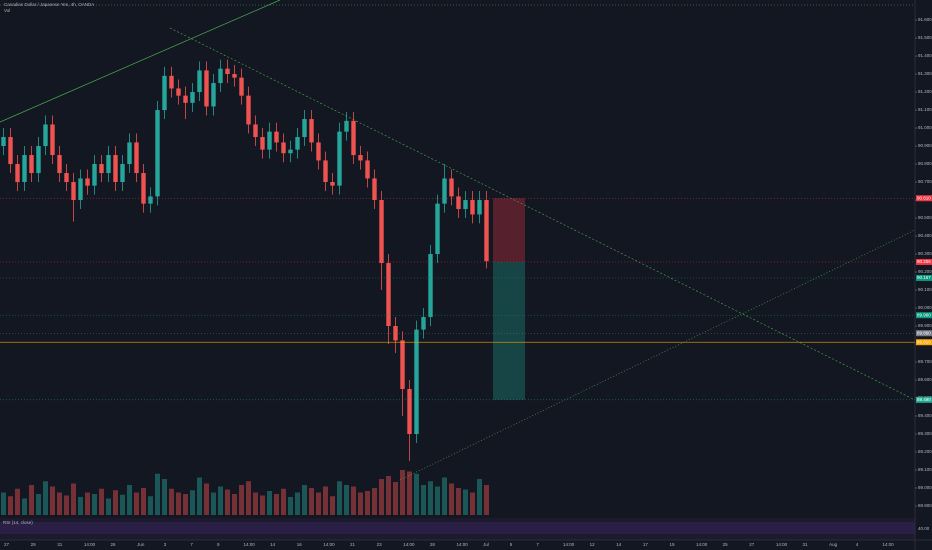  I want to click on y-tick-label: 89.700, so click(925, 361).